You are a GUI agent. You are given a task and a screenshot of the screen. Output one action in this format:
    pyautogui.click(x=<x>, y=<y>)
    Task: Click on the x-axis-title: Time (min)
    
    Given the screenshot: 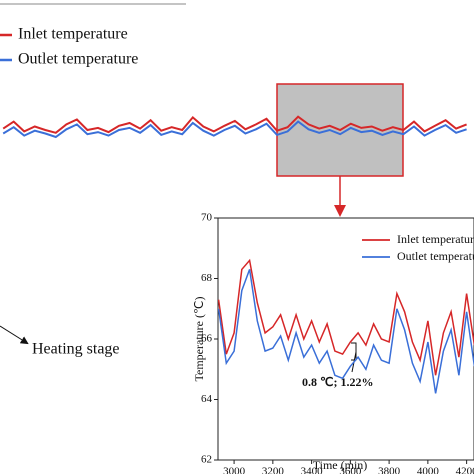 What is the action you would take?
    pyautogui.click(x=340, y=465)
    